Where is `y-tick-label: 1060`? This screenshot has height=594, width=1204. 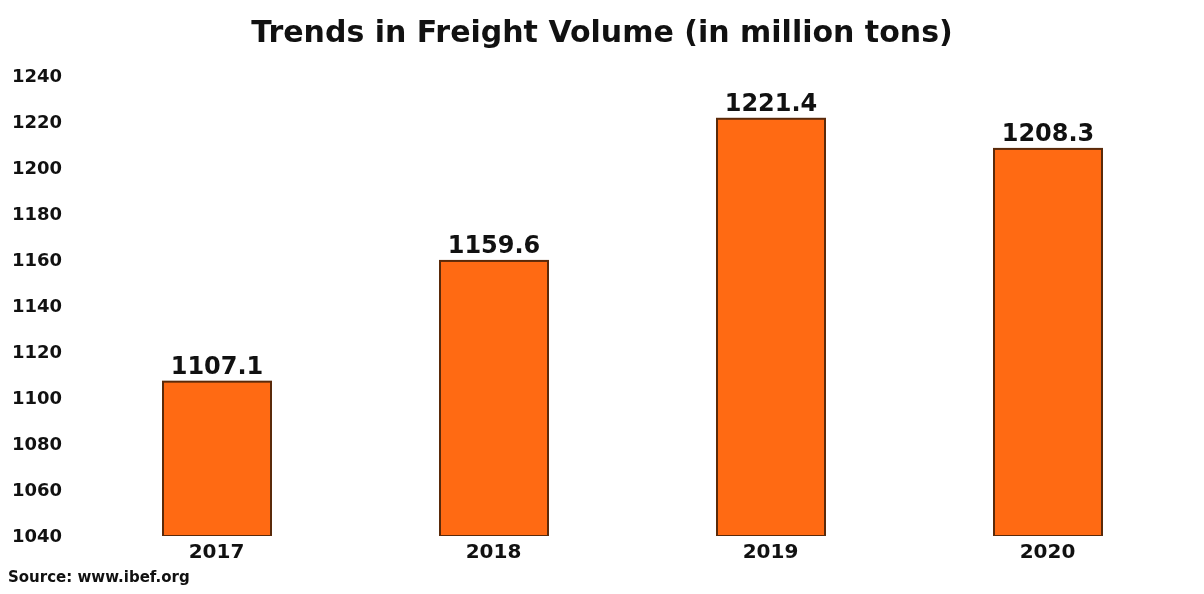
y-tick-label: 1060 is located at coordinates (37, 490).